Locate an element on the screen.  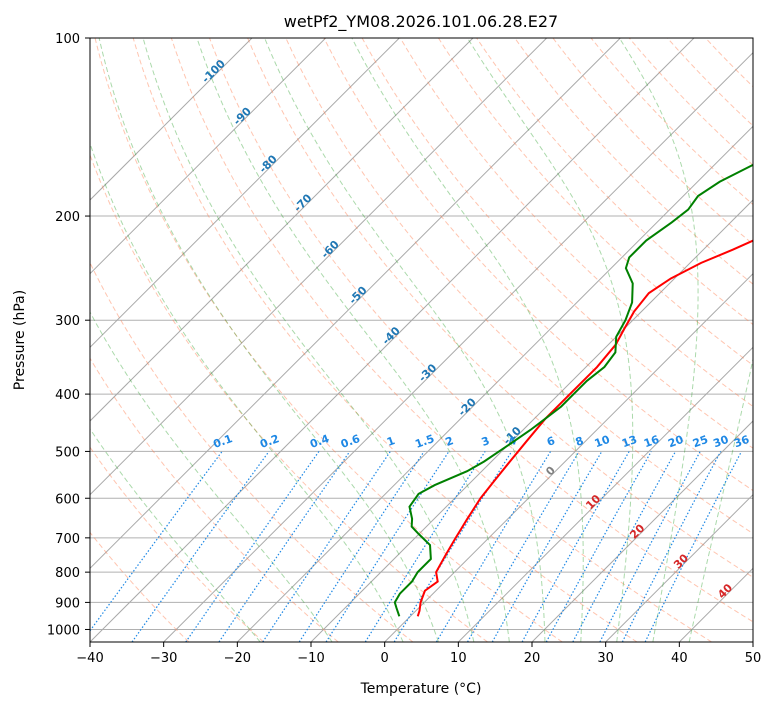
isotherm-label: -30 is located at coordinates (427, 372).